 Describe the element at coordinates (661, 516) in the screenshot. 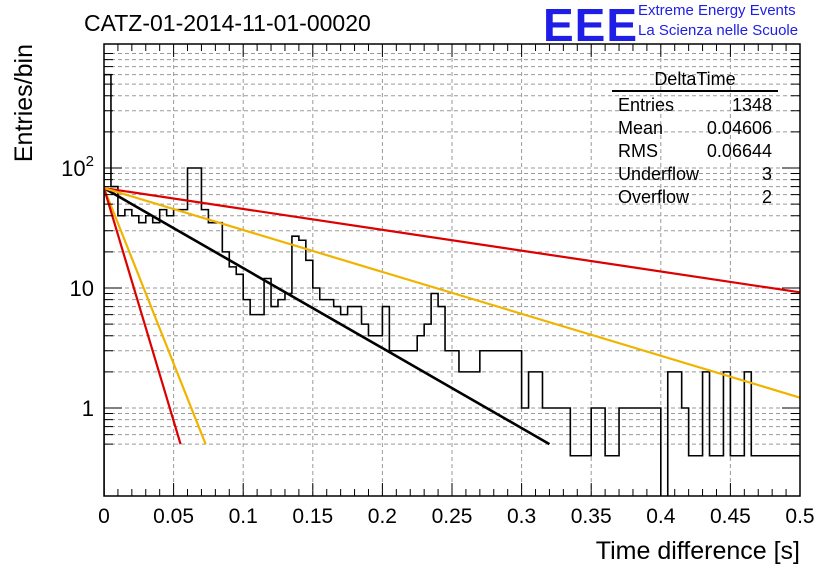

I see `x-tick-label: 0.4` at that location.